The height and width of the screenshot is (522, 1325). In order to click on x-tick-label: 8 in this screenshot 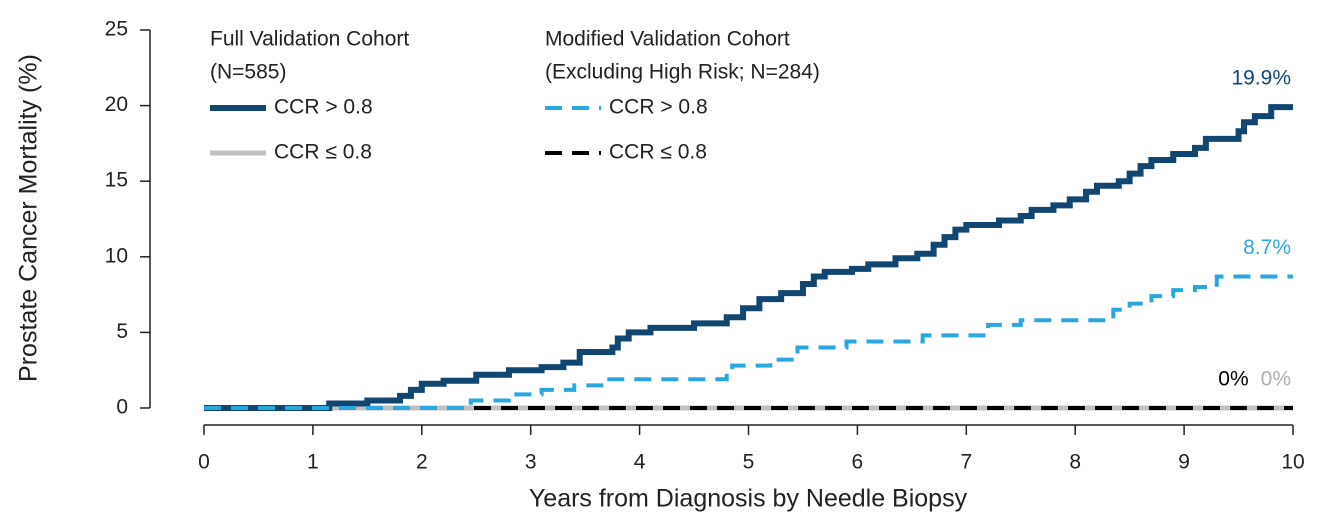, I will do `click(1075, 462)`.